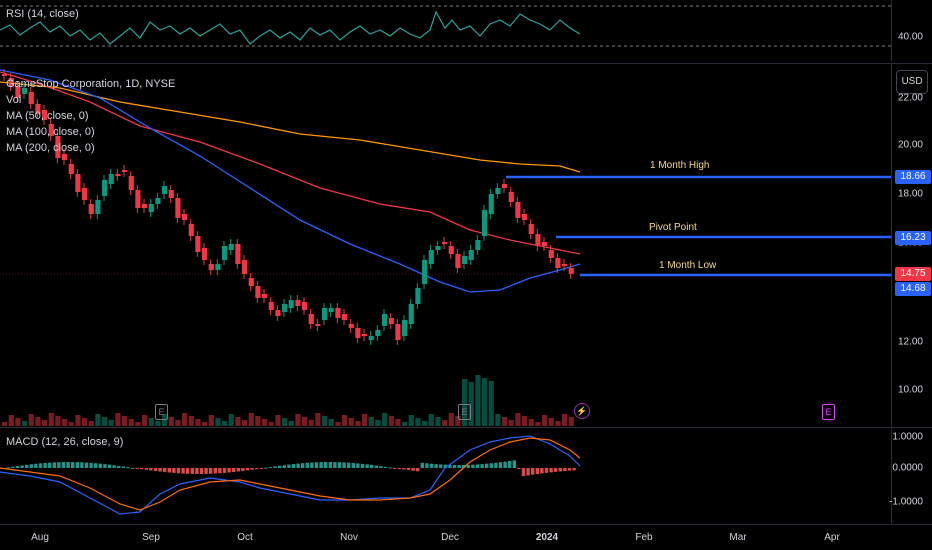 The image size is (932, 550). What do you see at coordinates (161, 412) in the screenshot?
I see `earnings-icon: E` at bounding box center [161, 412].